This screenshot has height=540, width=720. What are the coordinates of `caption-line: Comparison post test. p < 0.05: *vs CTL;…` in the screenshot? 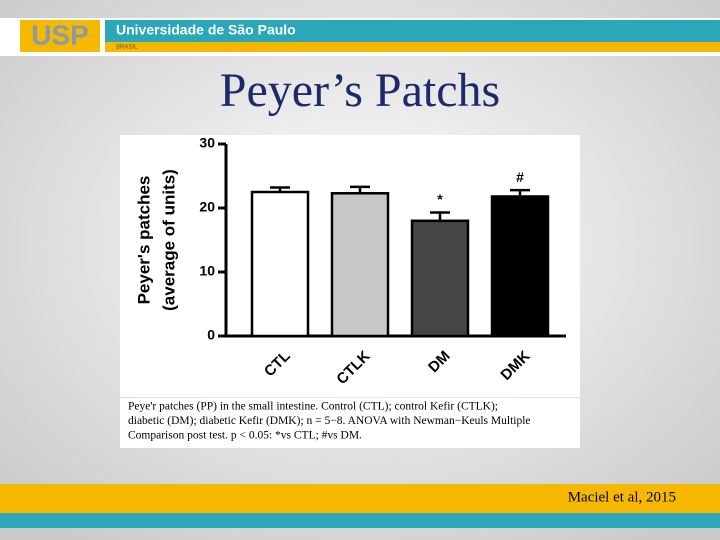 It's located at (245, 436).